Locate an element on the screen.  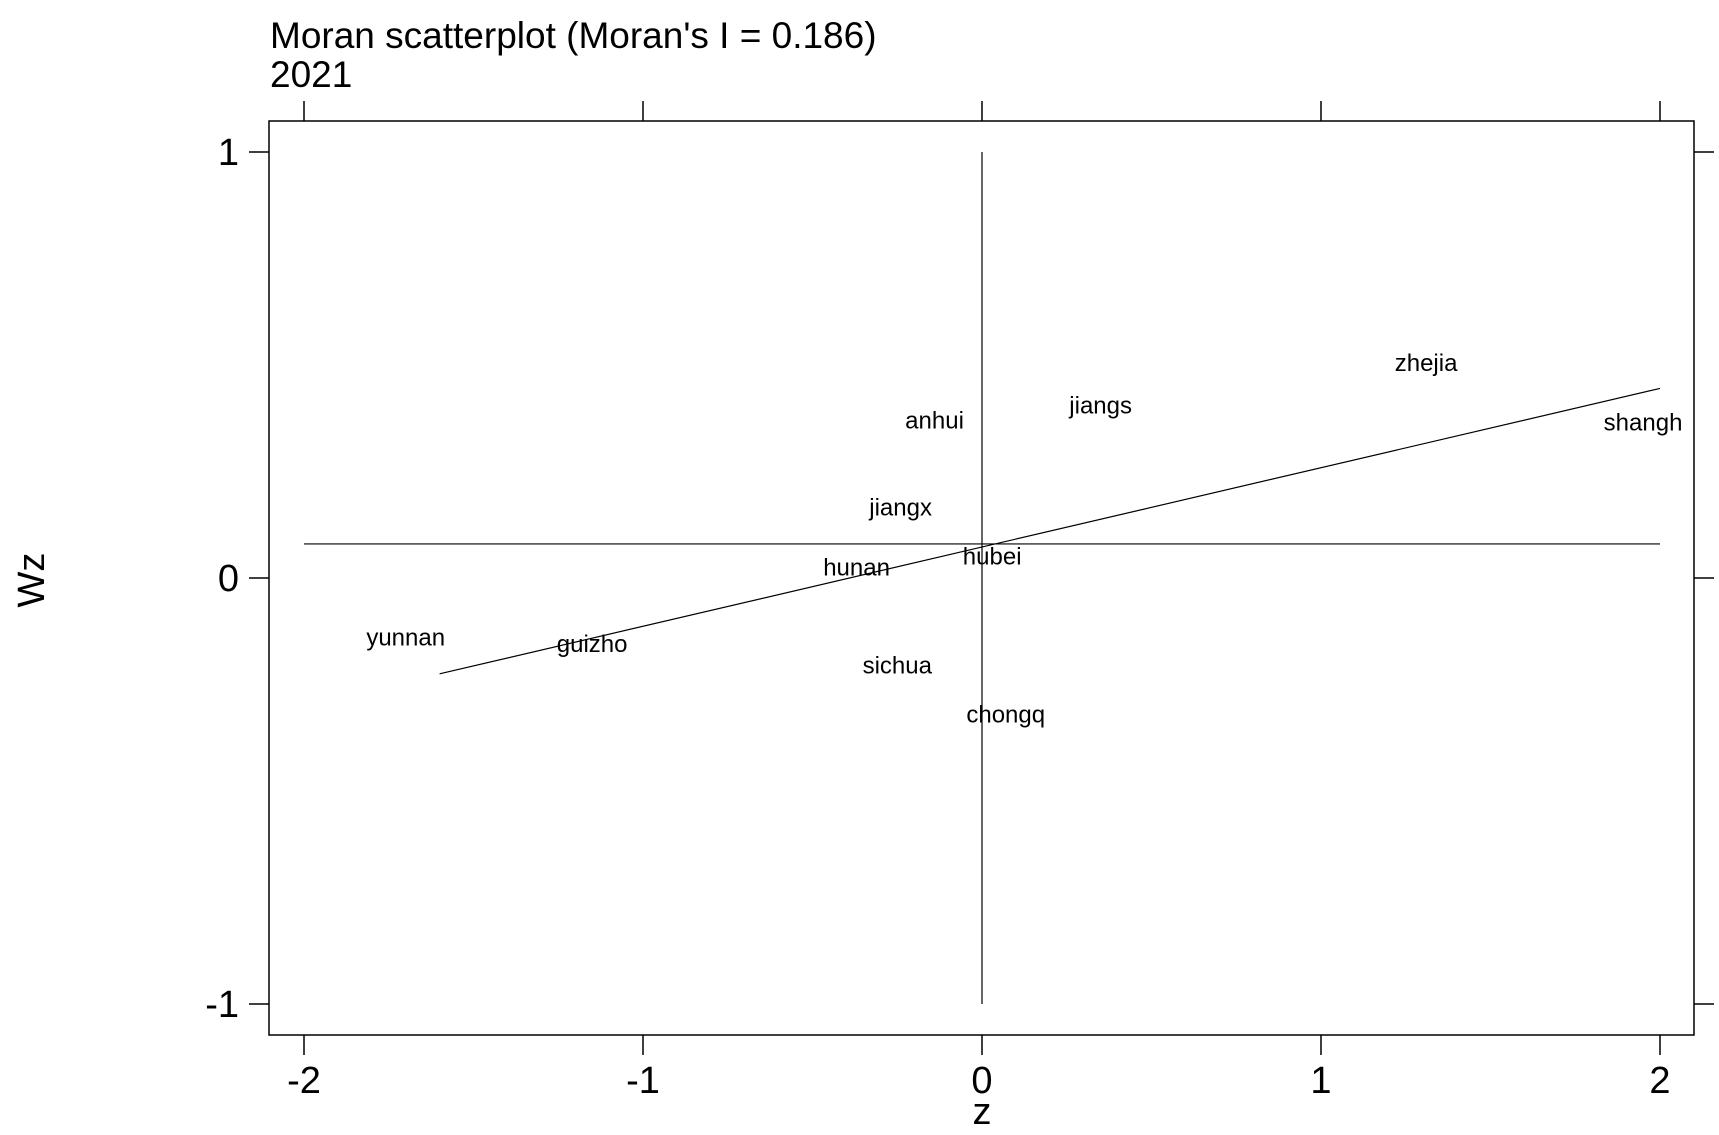
point-label-yunnan: yunnan is located at coordinates (405, 638).